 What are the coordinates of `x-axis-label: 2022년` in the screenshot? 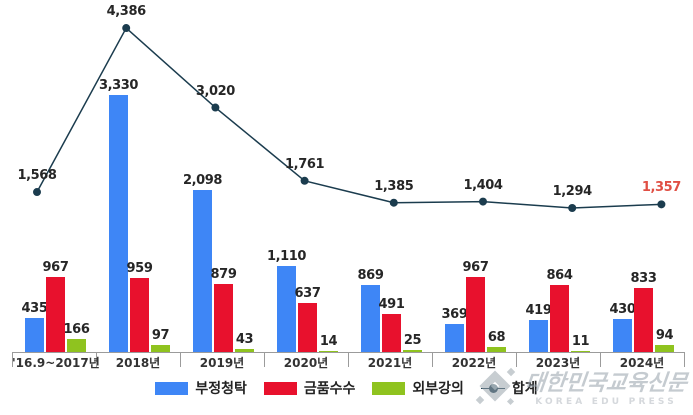 It's located at (474, 363).